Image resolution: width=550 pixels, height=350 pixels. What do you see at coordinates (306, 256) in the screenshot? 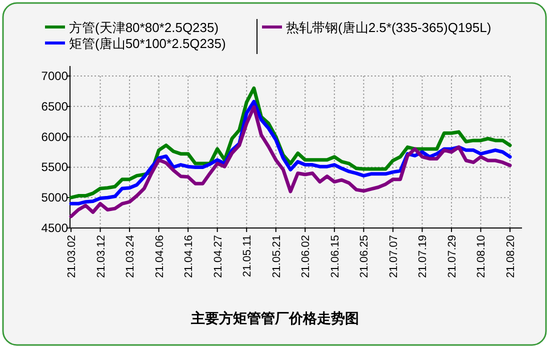
I see `x-tick-label: 21.06.02` at bounding box center [306, 256].